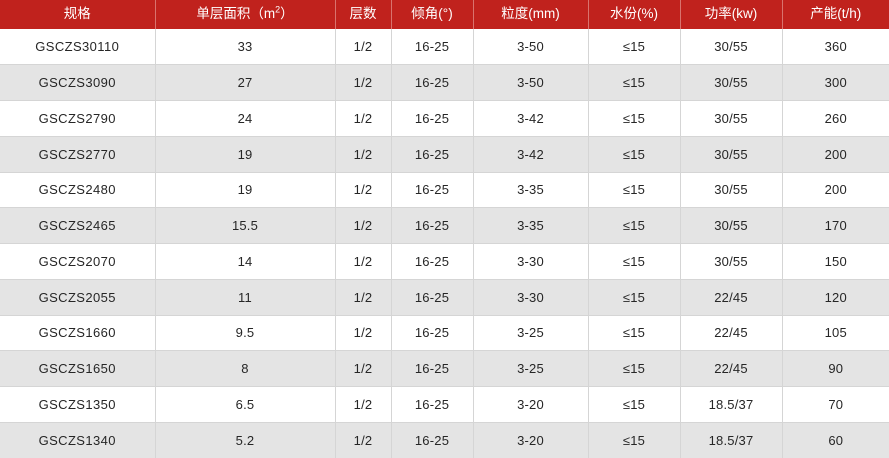  What do you see at coordinates (78, 297) in the screenshot?
I see `cell-spec: GSCZS2055` at bounding box center [78, 297].